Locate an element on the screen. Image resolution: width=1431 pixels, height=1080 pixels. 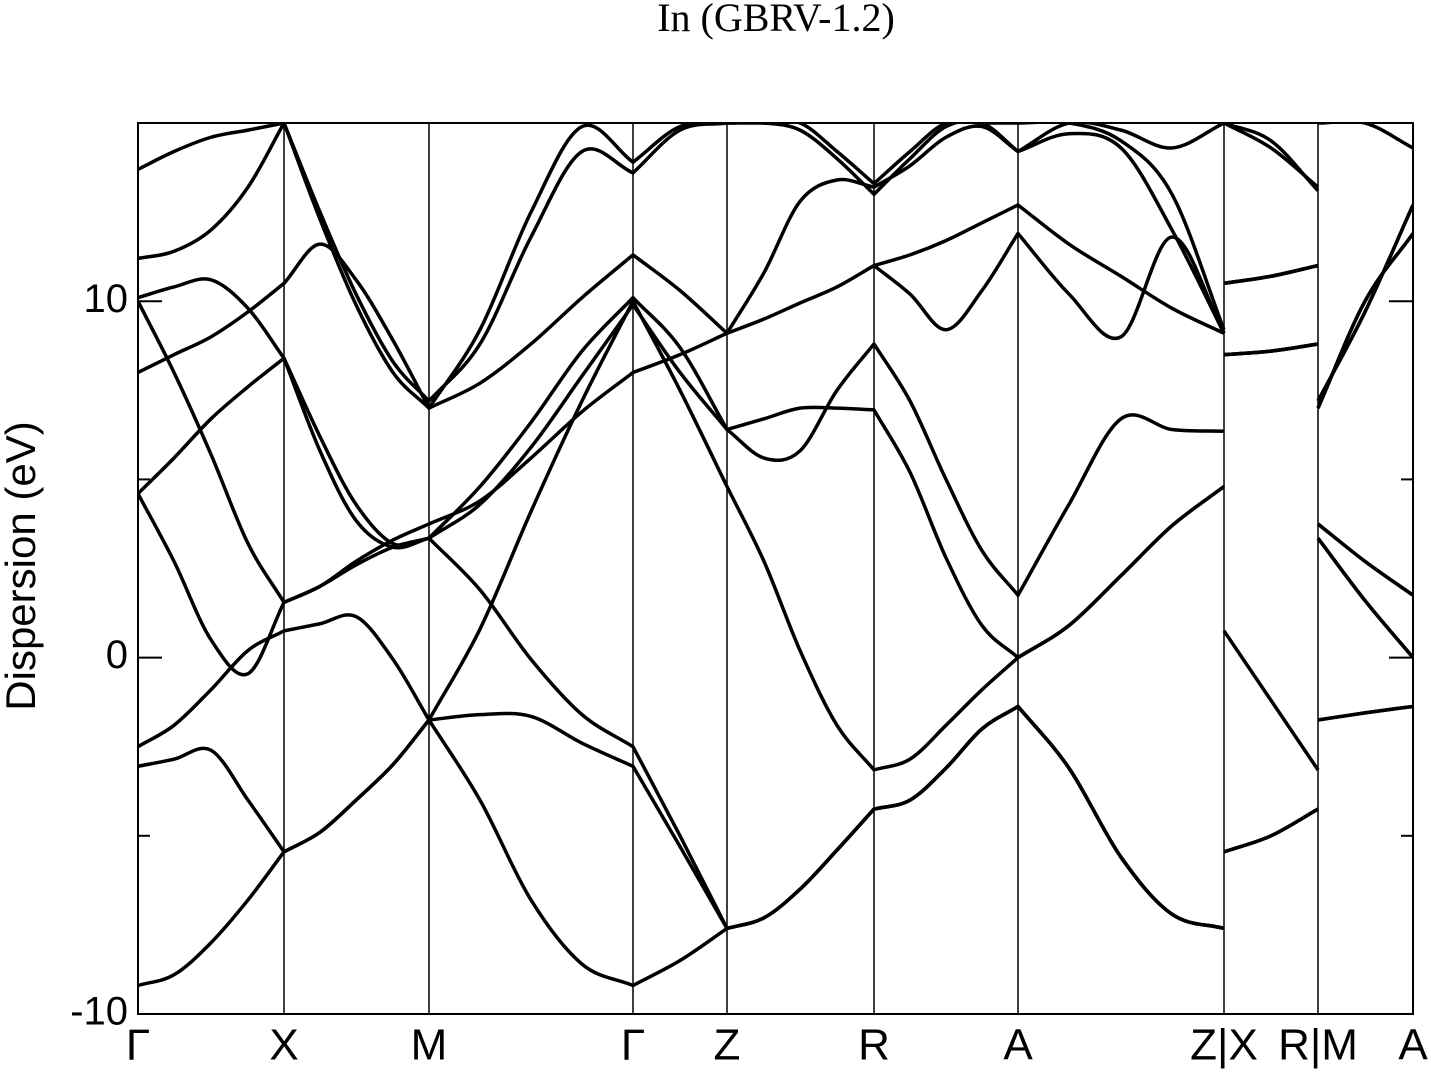
y-axis-label: Dispersion (eV) is located at coordinates (22, 565).